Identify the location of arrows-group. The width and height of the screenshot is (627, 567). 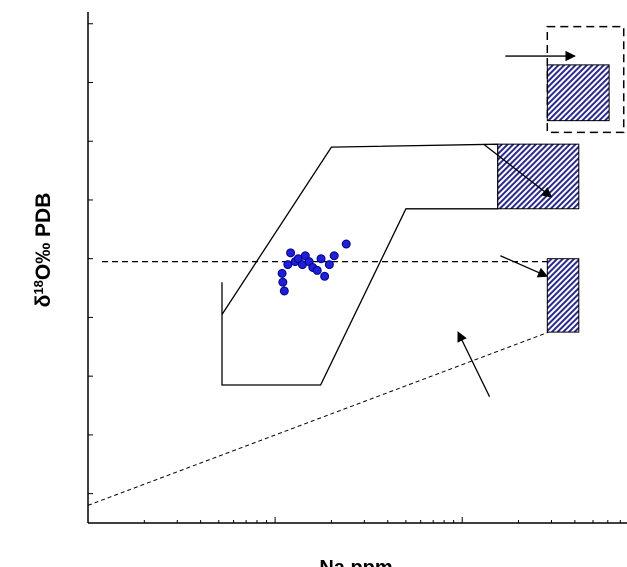
(516, 224).